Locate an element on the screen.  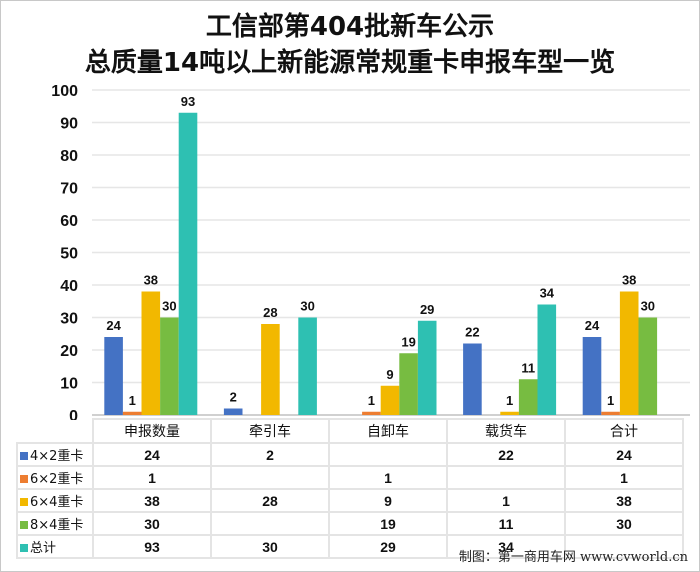
y-tick-label: 70 is located at coordinates (69, 189).